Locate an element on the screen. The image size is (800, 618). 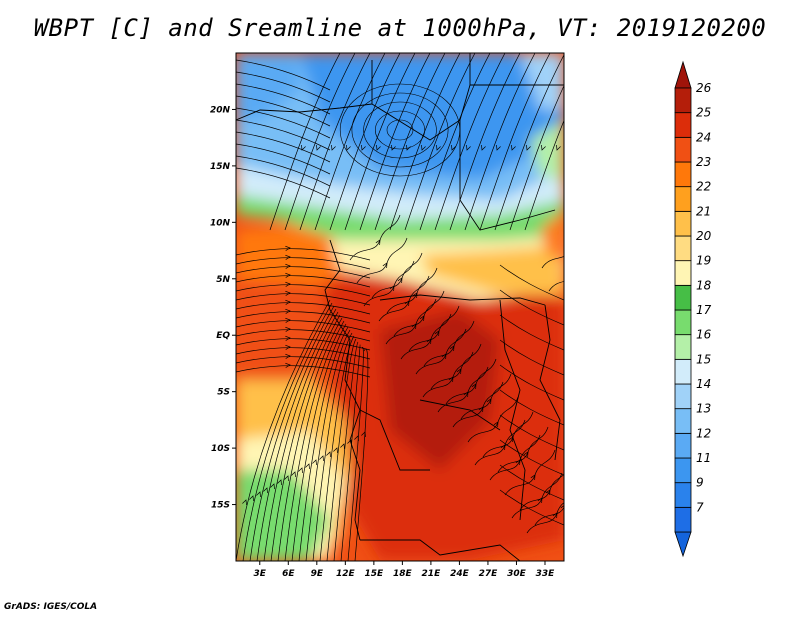
border-car is located at coordinates (462, 300).